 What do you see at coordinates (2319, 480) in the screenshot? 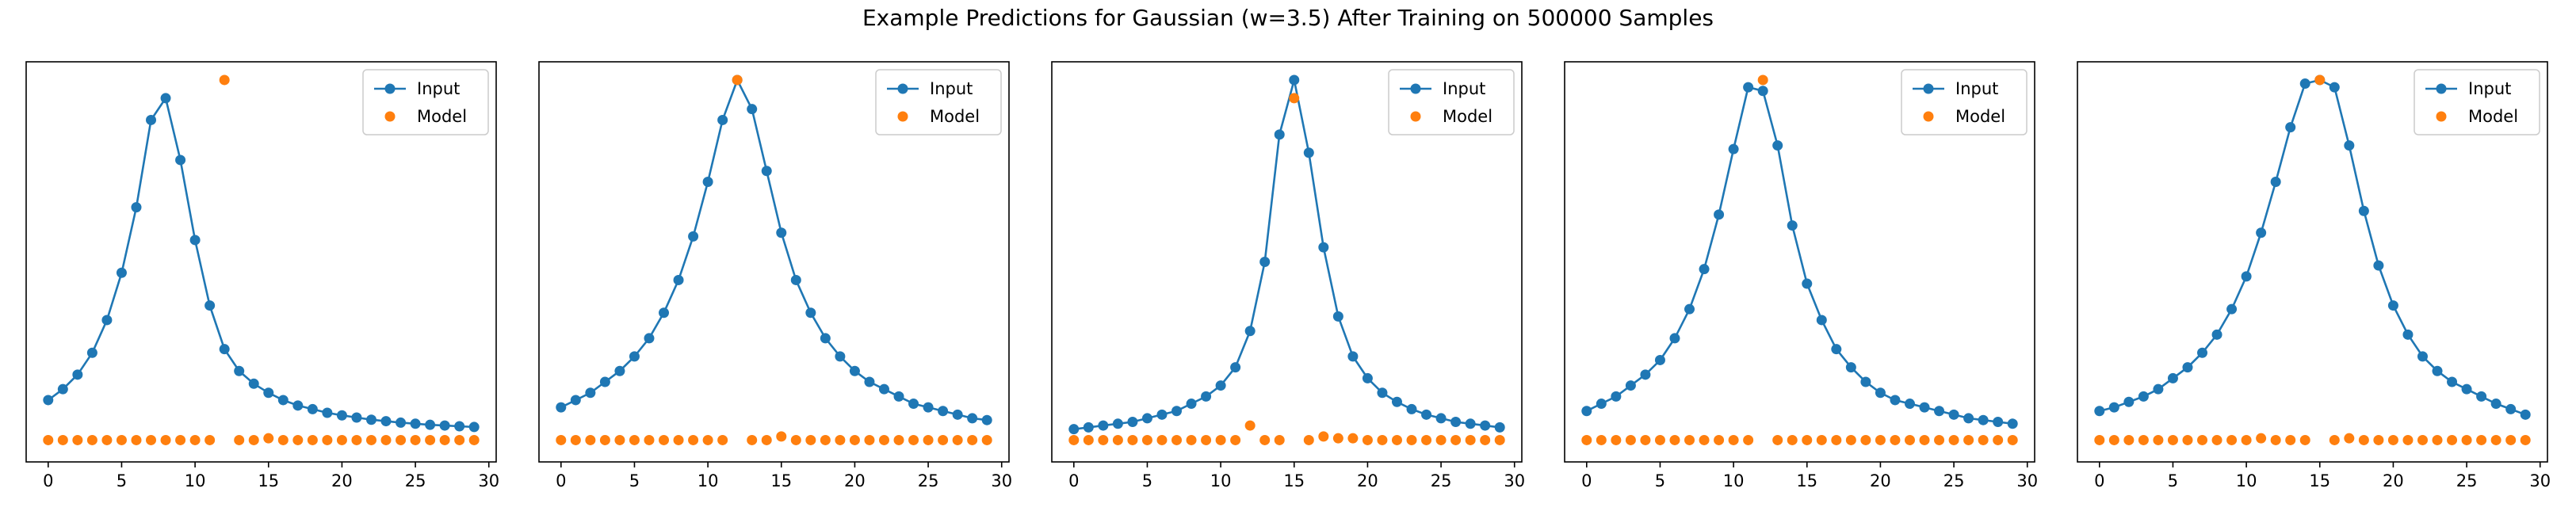
I see `x-tick-label: 15` at bounding box center [2319, 480].